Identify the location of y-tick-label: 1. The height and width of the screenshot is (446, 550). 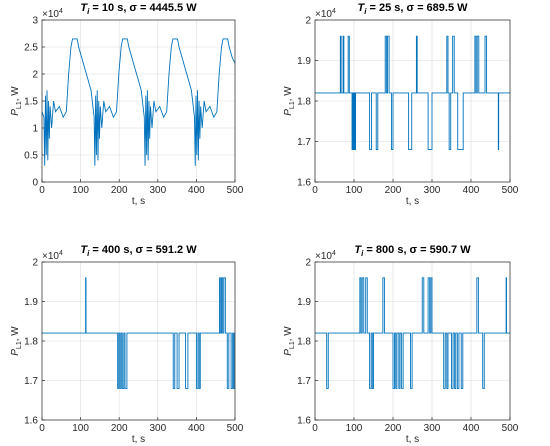
(35, 129).